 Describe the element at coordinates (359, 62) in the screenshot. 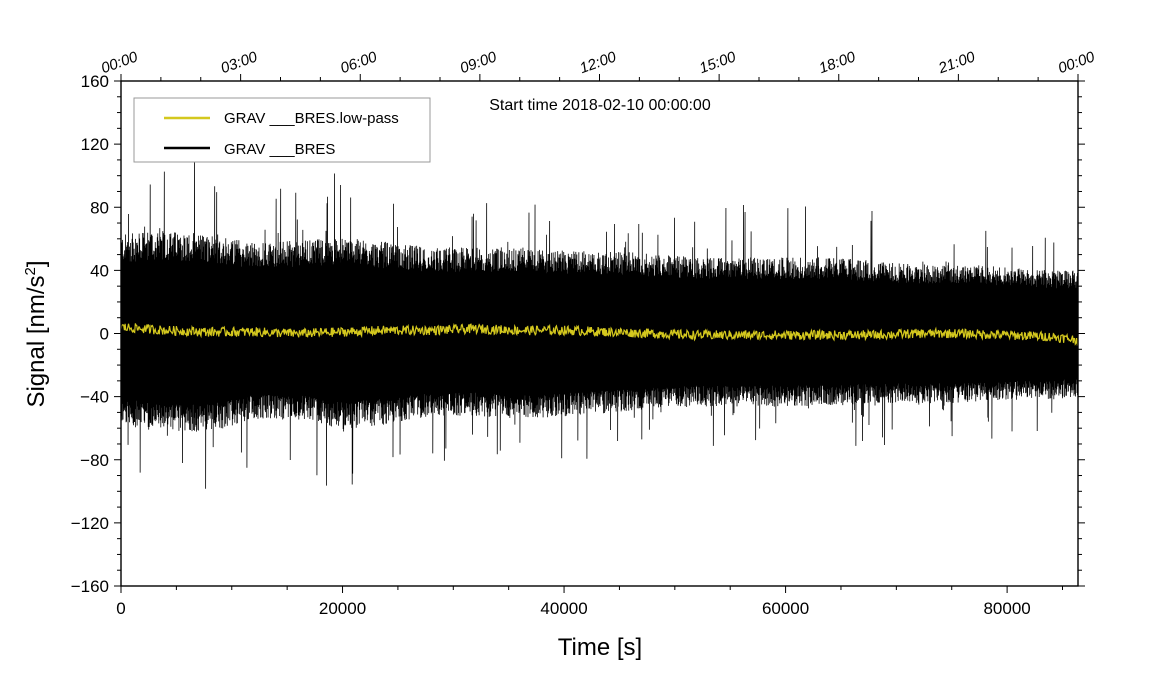

I see `top-time-label: 06:00` at that location.